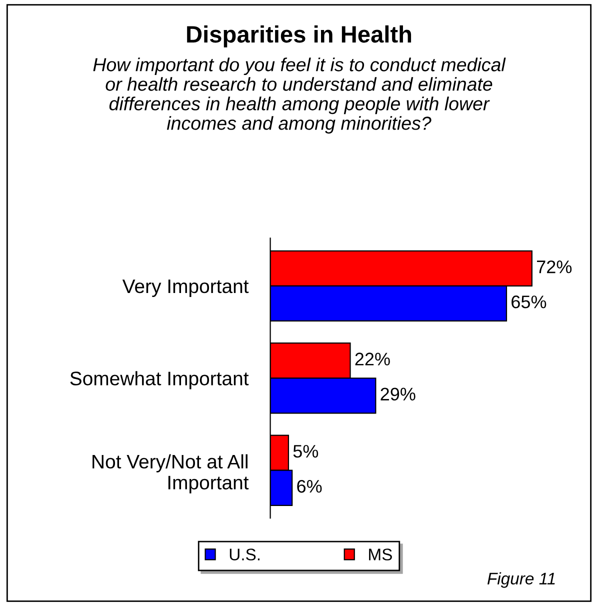  What do you see at coordinates (305, 451) in the screenshot?
I see `data-label: 5%` at bounding box center [305, 451].